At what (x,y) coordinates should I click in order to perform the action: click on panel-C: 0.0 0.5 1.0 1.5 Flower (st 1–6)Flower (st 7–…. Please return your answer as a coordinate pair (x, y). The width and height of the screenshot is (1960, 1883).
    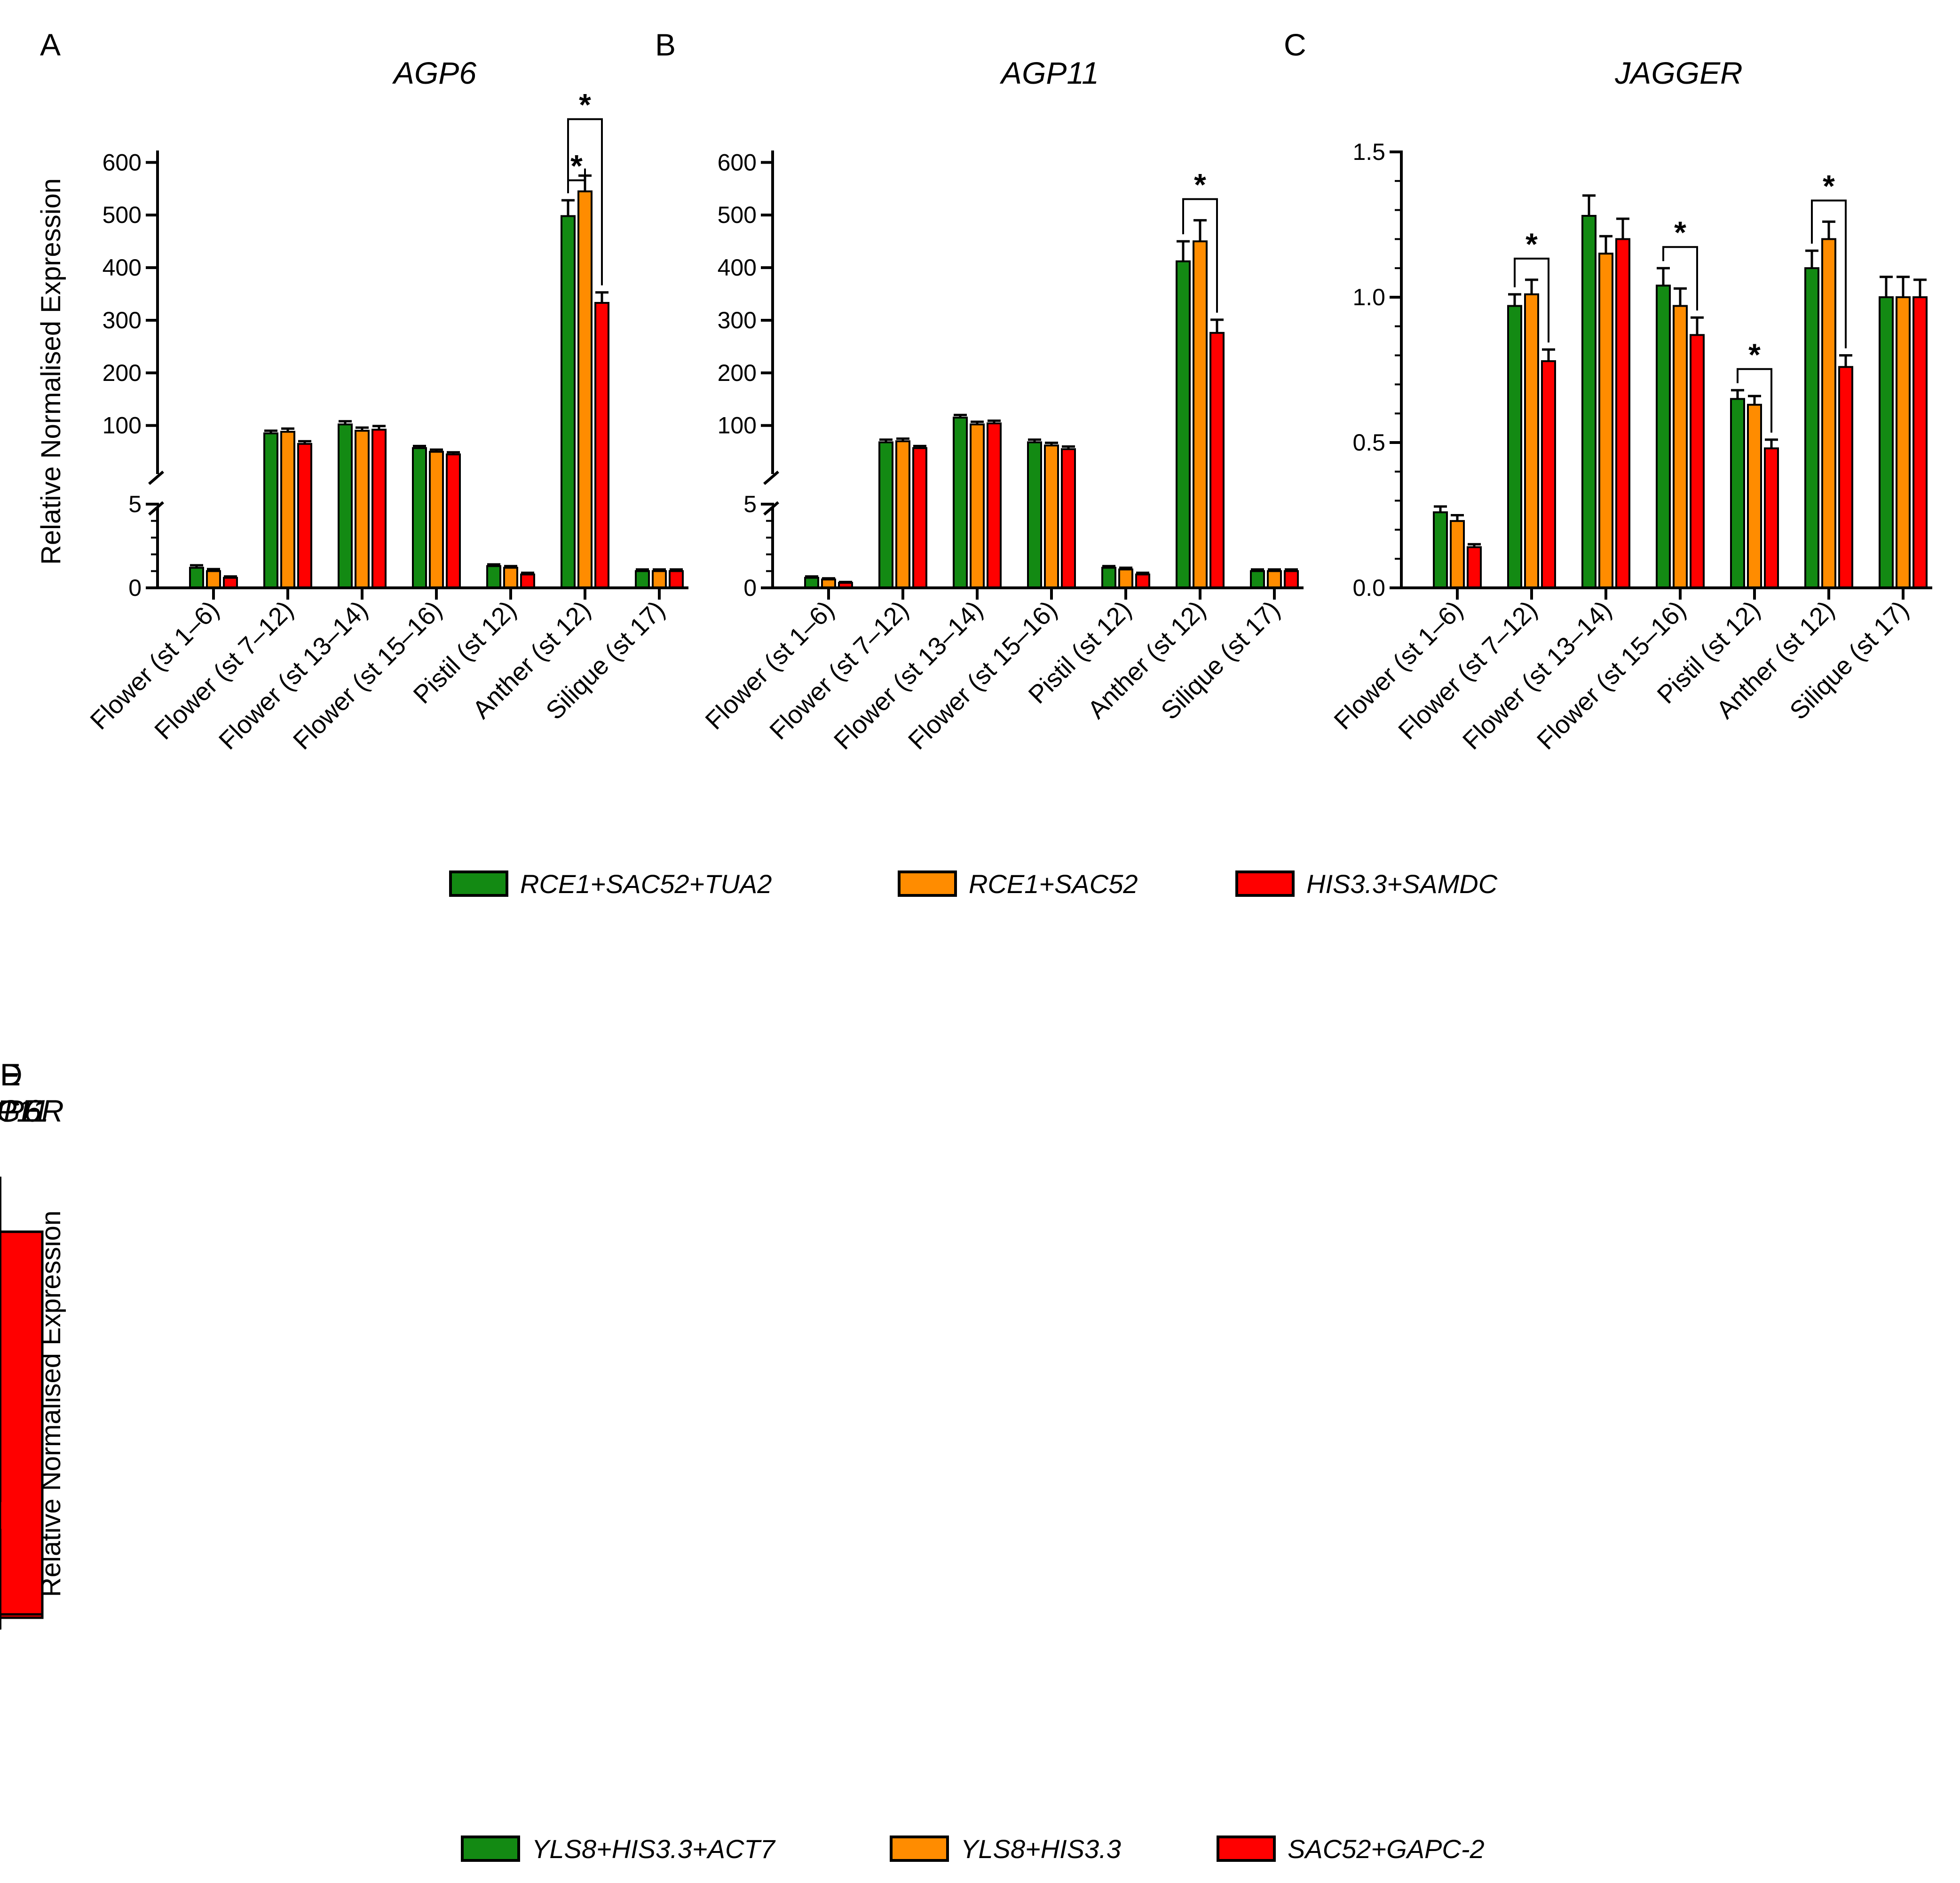
    Looking at the image, I should click on (1608, 391).